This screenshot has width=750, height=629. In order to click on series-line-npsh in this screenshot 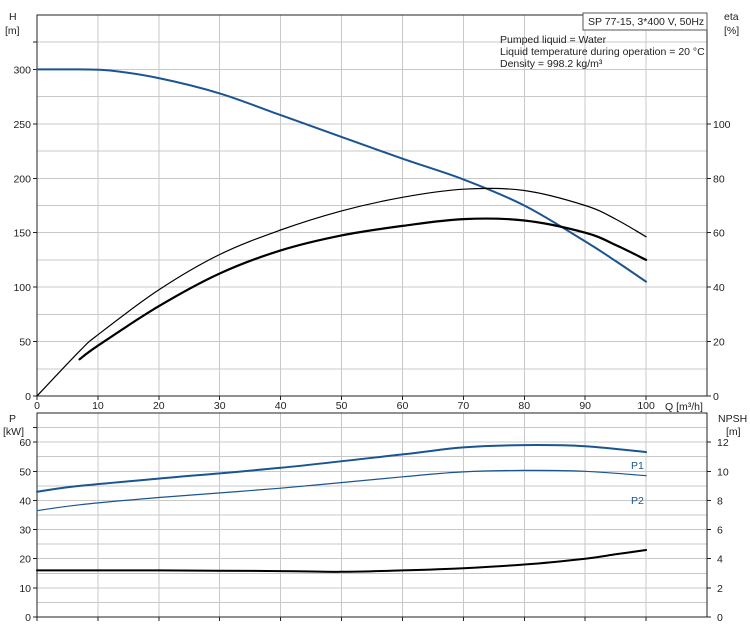, I will do `click(342, 561)`.